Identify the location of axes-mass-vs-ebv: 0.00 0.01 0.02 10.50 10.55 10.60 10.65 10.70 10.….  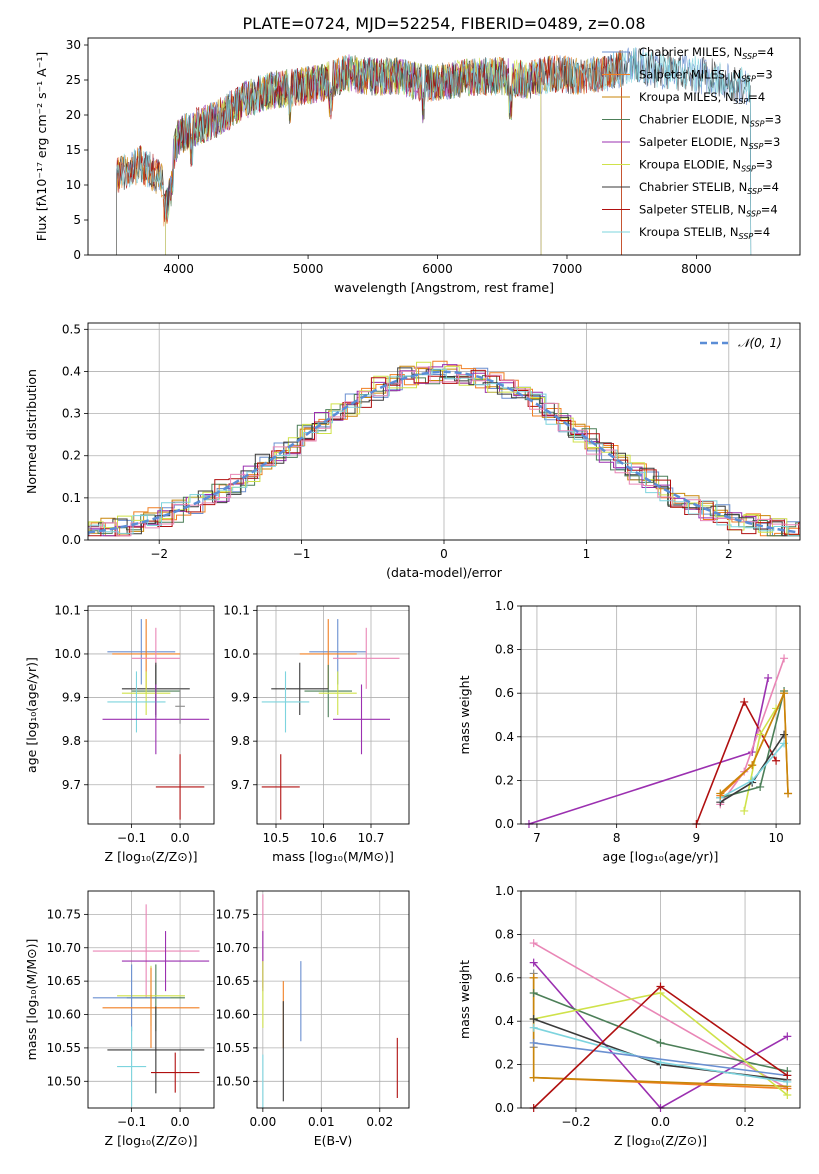
(313, 1019).